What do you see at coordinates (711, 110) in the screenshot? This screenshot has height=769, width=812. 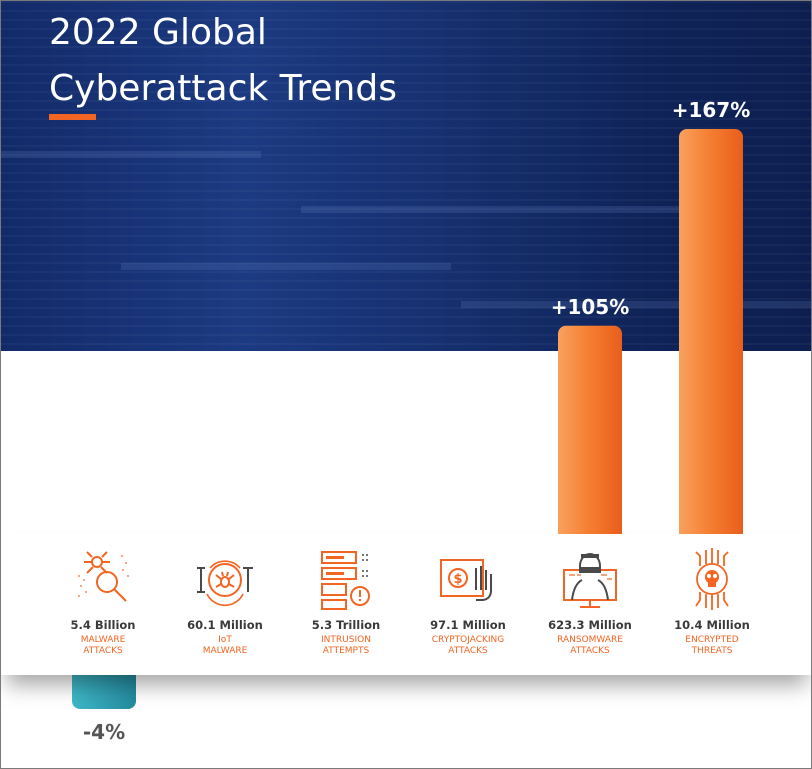 I see `bar-value-label: +167%` at bounding box center [711, 110].